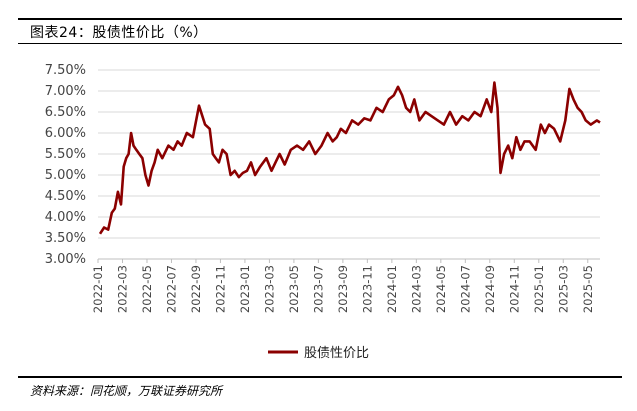 The image size is (637, 411). Describe the element at coordinates (65, 133) in the screenshot. I see `y-tick-label: 6.00%` at that location.